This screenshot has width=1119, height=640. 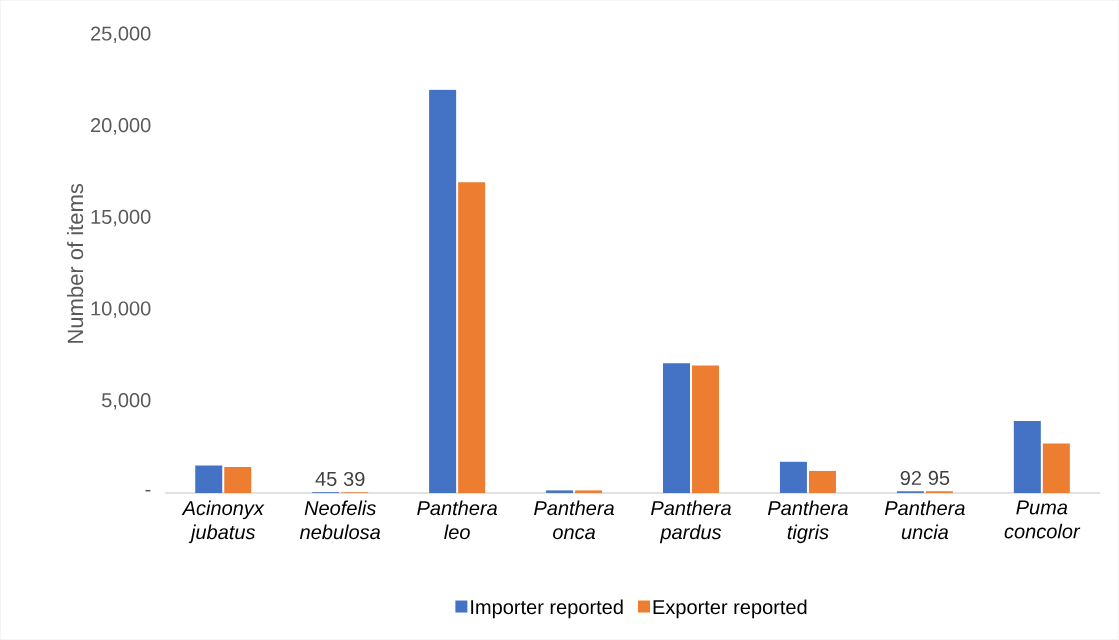 I want to click on x-tick-label: Panthera tigris, so click(x=807, y=522).